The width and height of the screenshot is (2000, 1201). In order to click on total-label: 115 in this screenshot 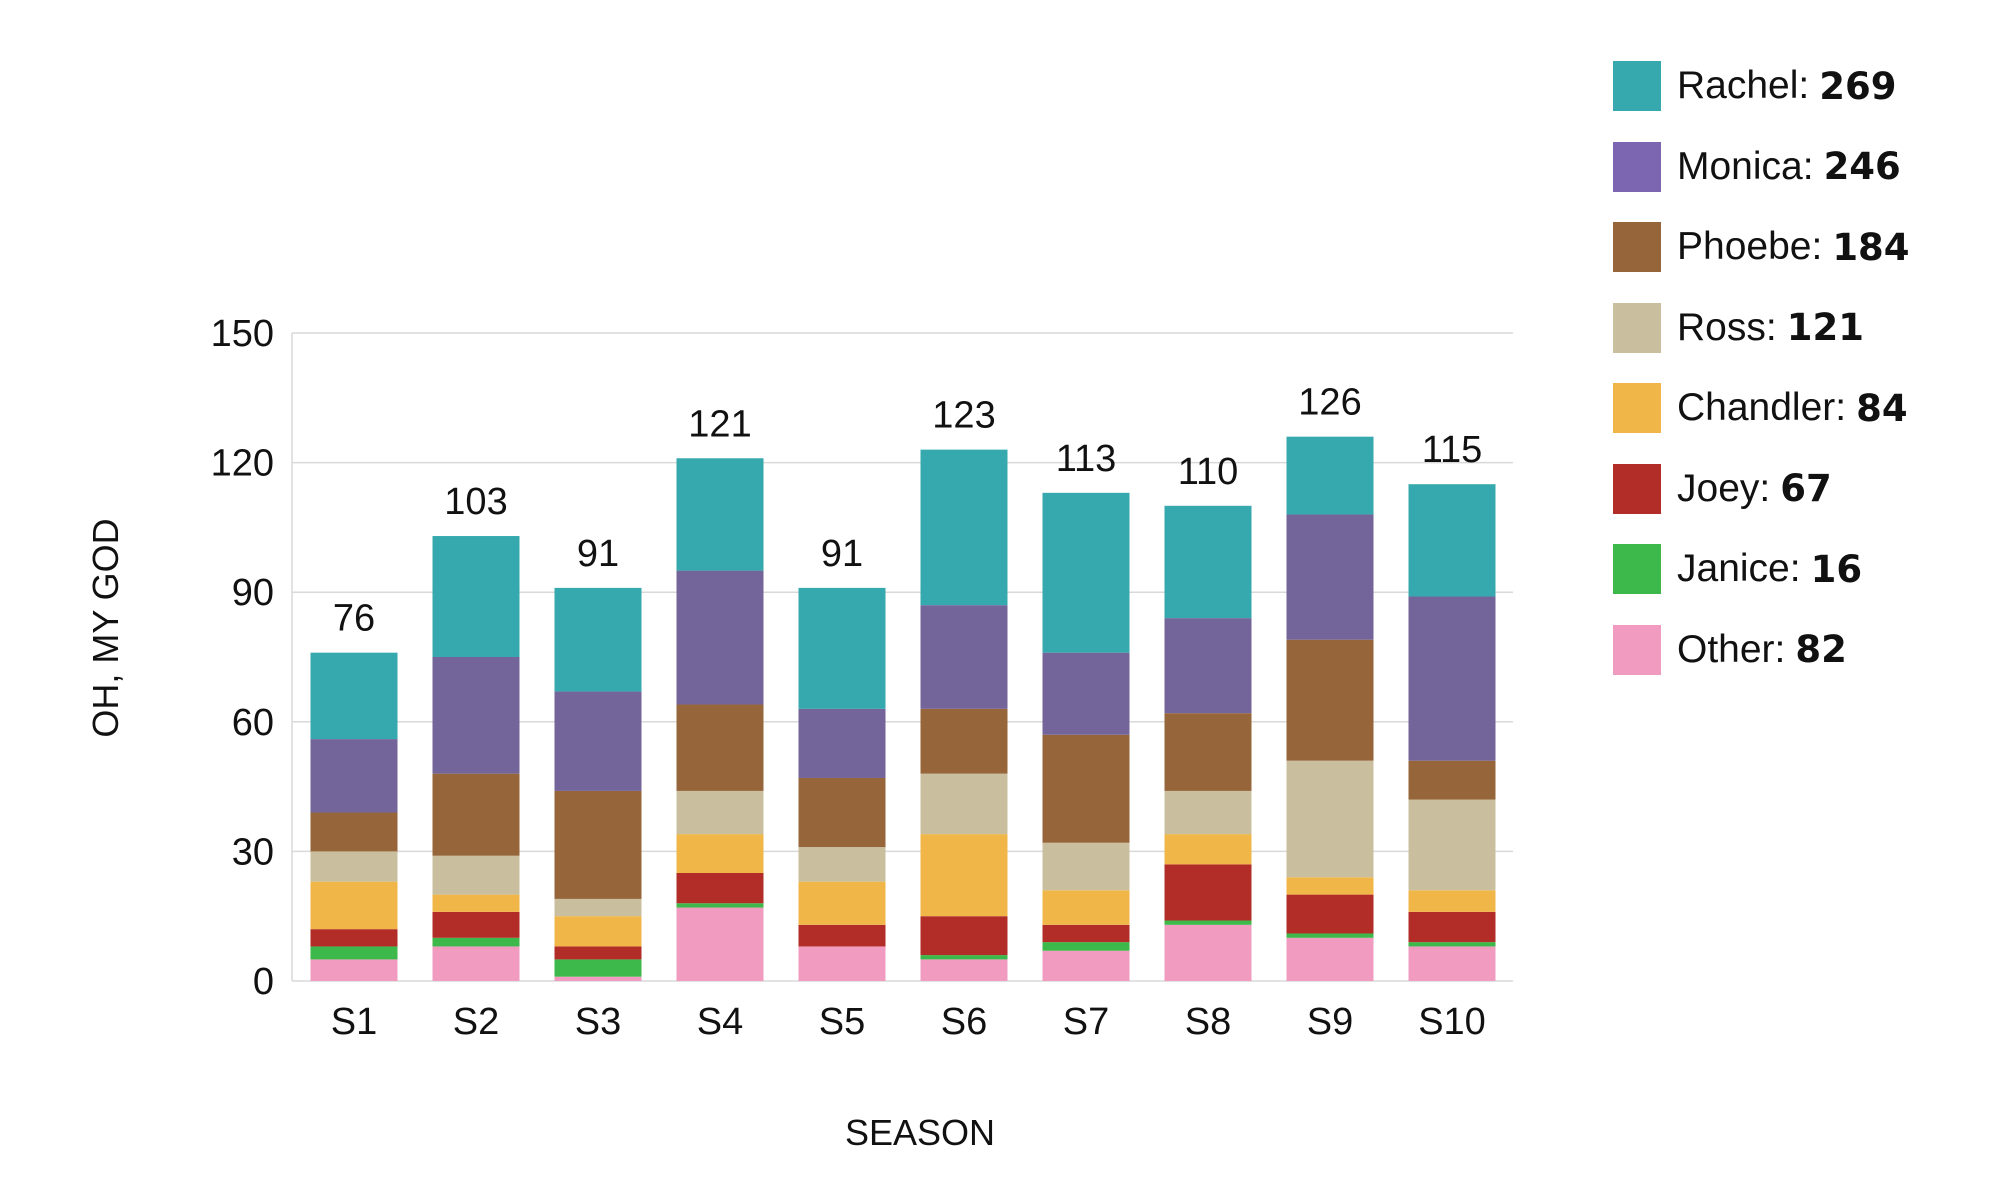, I will do `click(1452, 450)`.